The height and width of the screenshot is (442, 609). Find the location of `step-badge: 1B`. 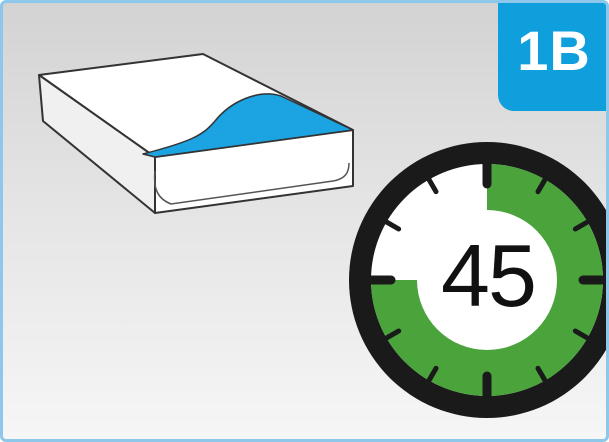

step-badge: 1B is located at coordinates (552, 57).